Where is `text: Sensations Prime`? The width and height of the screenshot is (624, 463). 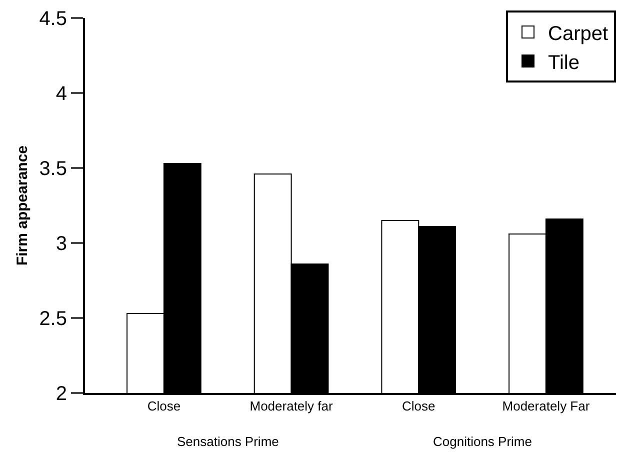 text: Sensations Prime is located at coordinates (228, 441).